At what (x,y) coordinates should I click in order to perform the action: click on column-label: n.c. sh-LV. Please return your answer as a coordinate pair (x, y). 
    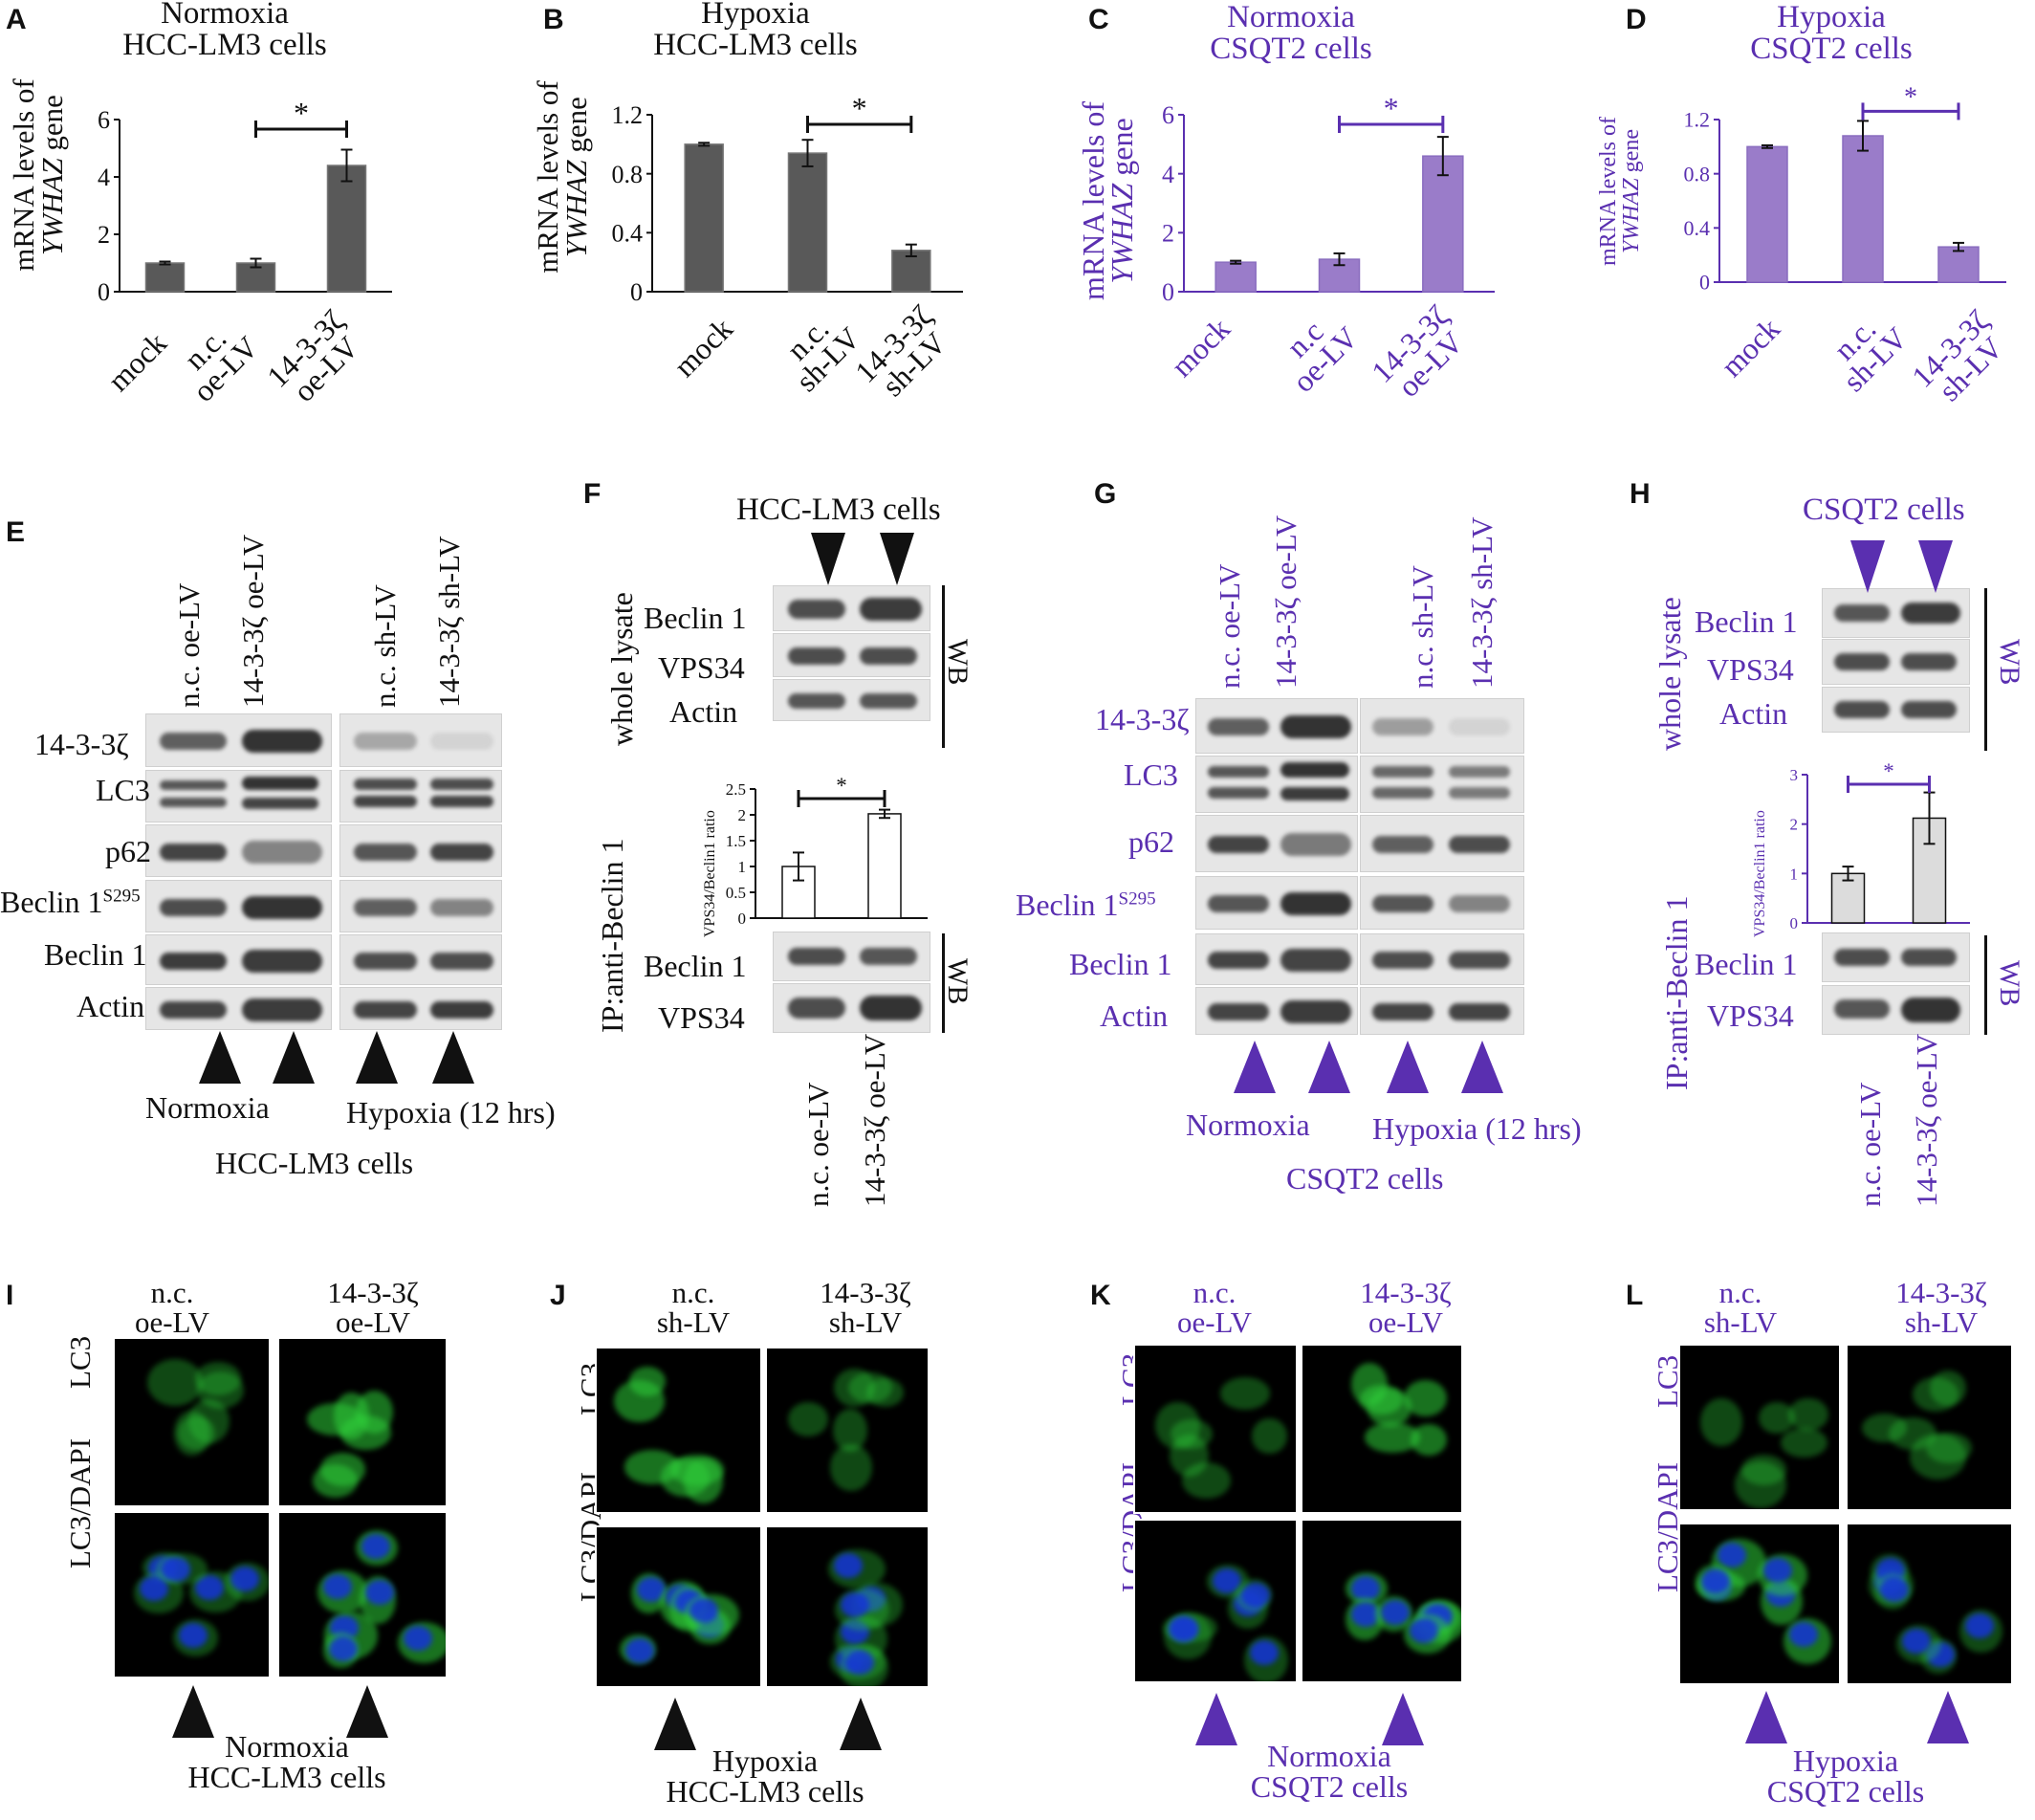
    Looking at the image, I should click on (694, 1308).